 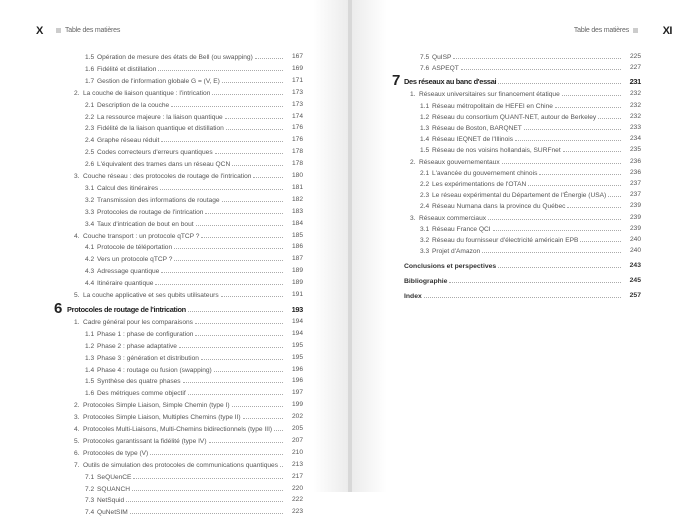 I want to click on entry-number: 1.2, so click(x=90, y=346).